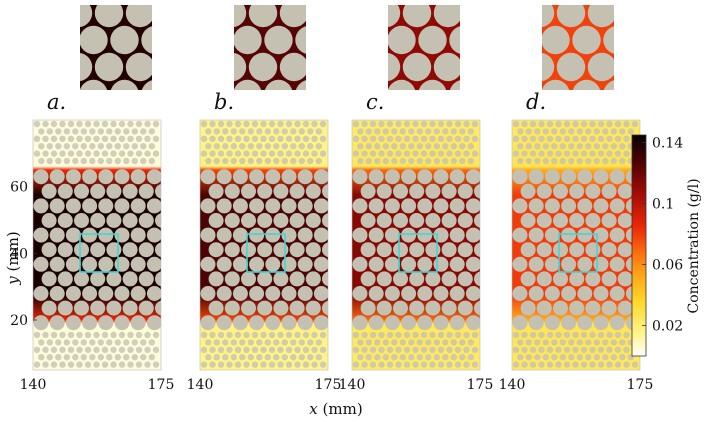 This screenshot has width=705, height=422. What do you see at coordinates (200, 385) in the screenshot?
I see `x-tick-label-1-0: 140` at bounding box center [200, 385].